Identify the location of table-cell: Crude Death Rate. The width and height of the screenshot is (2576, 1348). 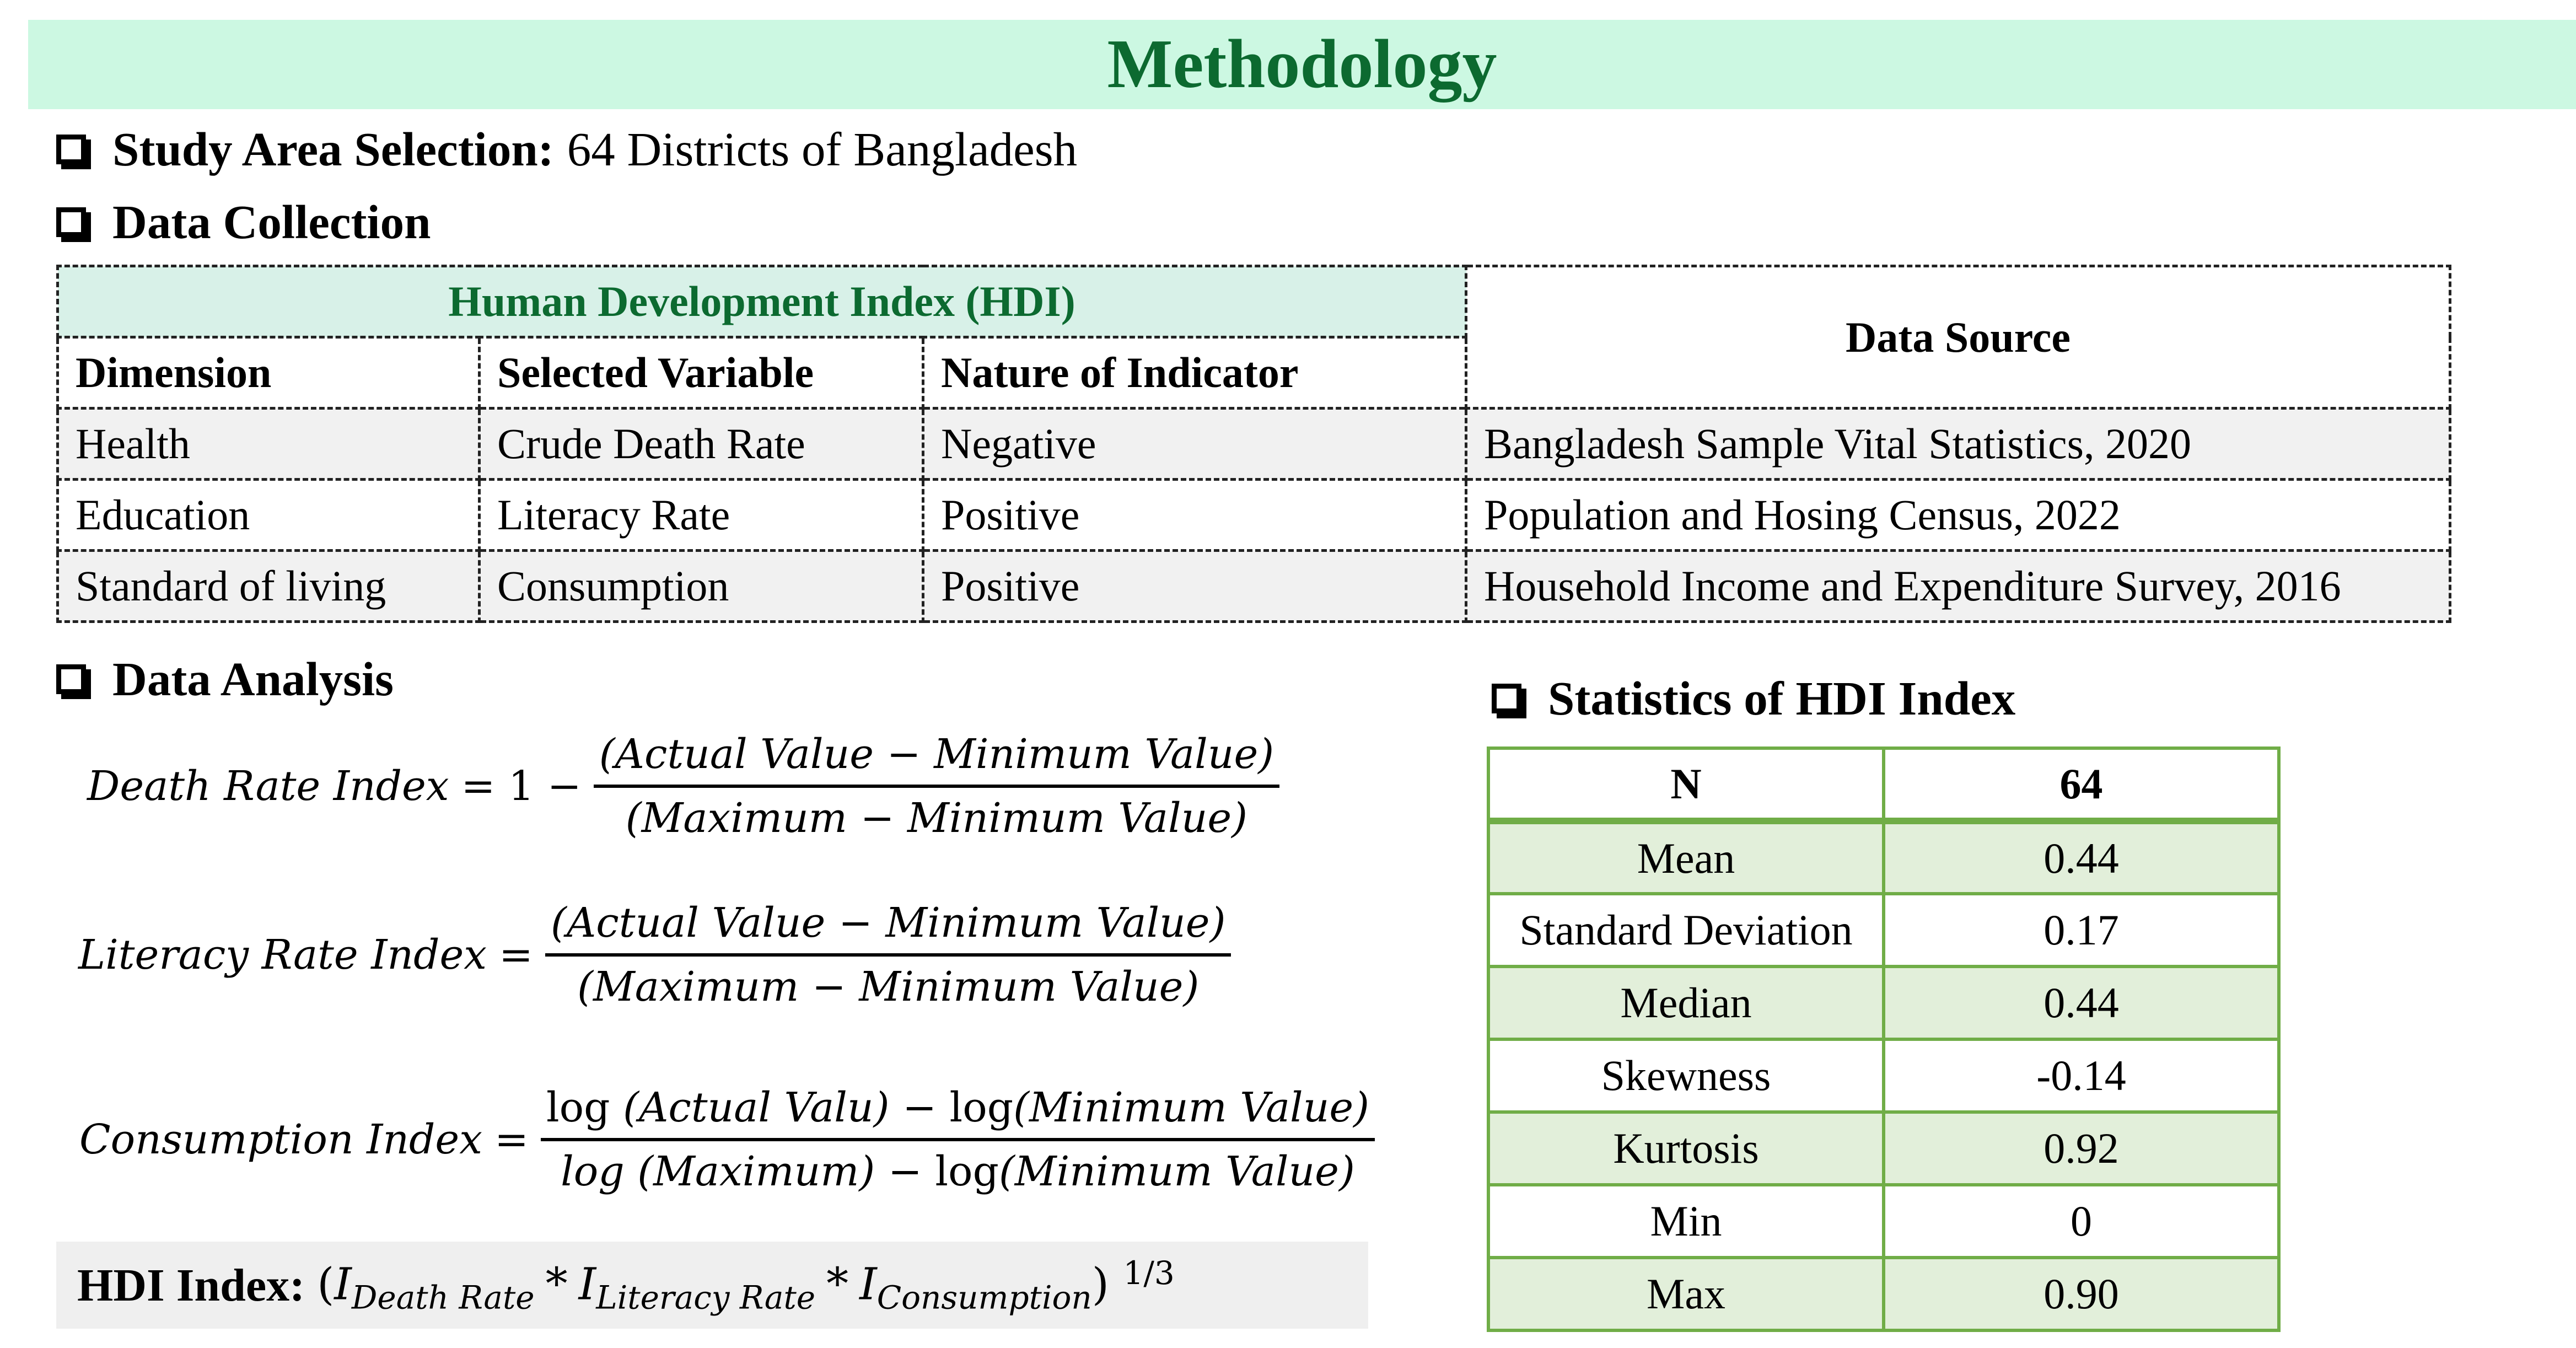
(701, 444).